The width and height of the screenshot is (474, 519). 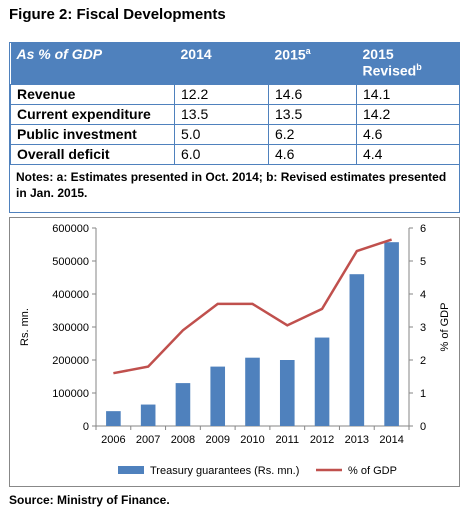 I want to click on header-2015: 2015a, so click(x=312, y=63).